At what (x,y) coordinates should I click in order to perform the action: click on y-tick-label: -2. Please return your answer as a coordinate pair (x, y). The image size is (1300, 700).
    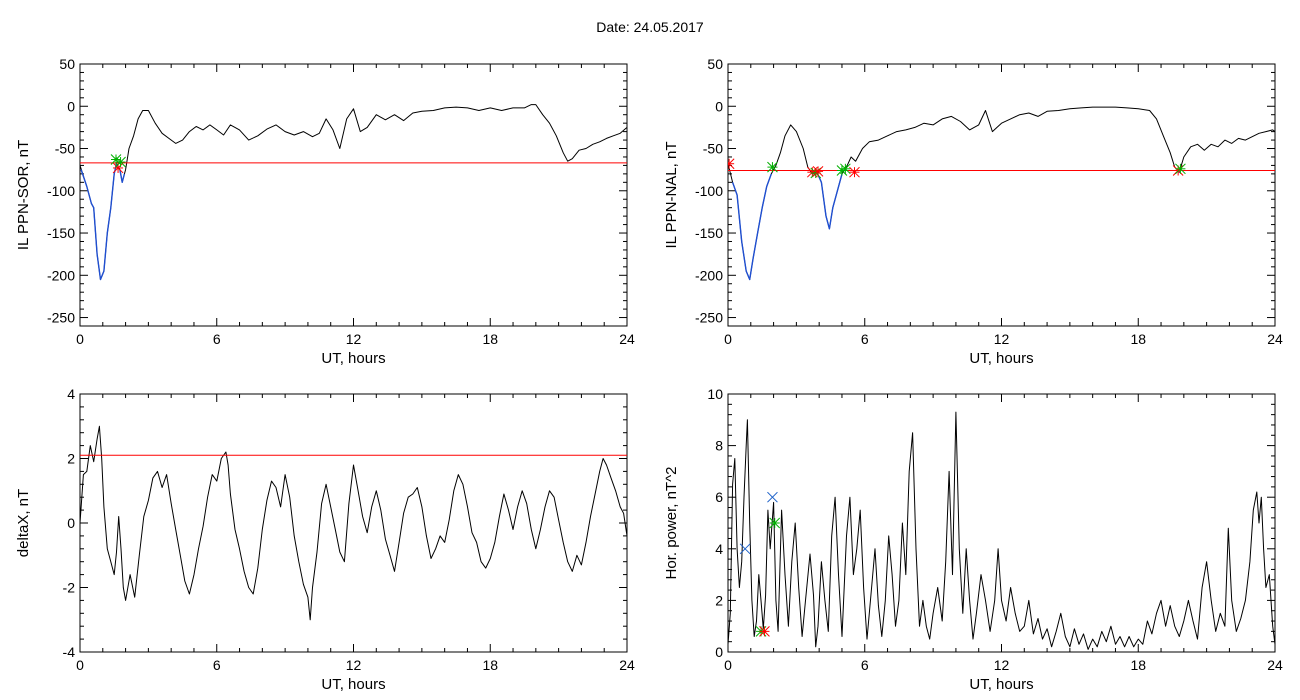
    Looking at the image, I should click on (69, 588).